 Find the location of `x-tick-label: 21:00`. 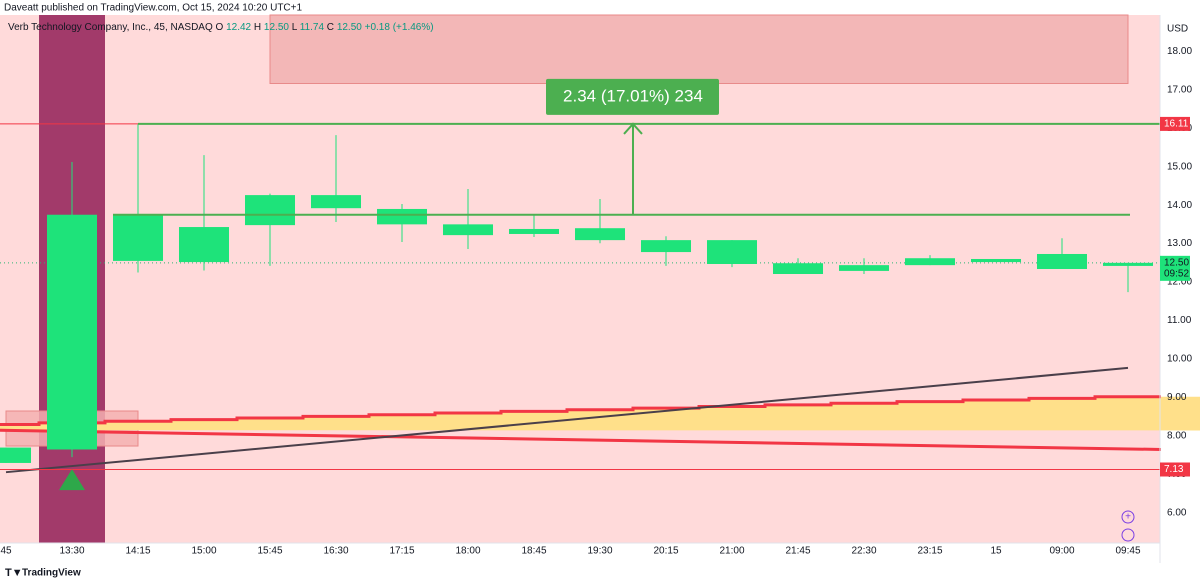

x-tick-label: 21:00 is located at coordinates (731, 551).